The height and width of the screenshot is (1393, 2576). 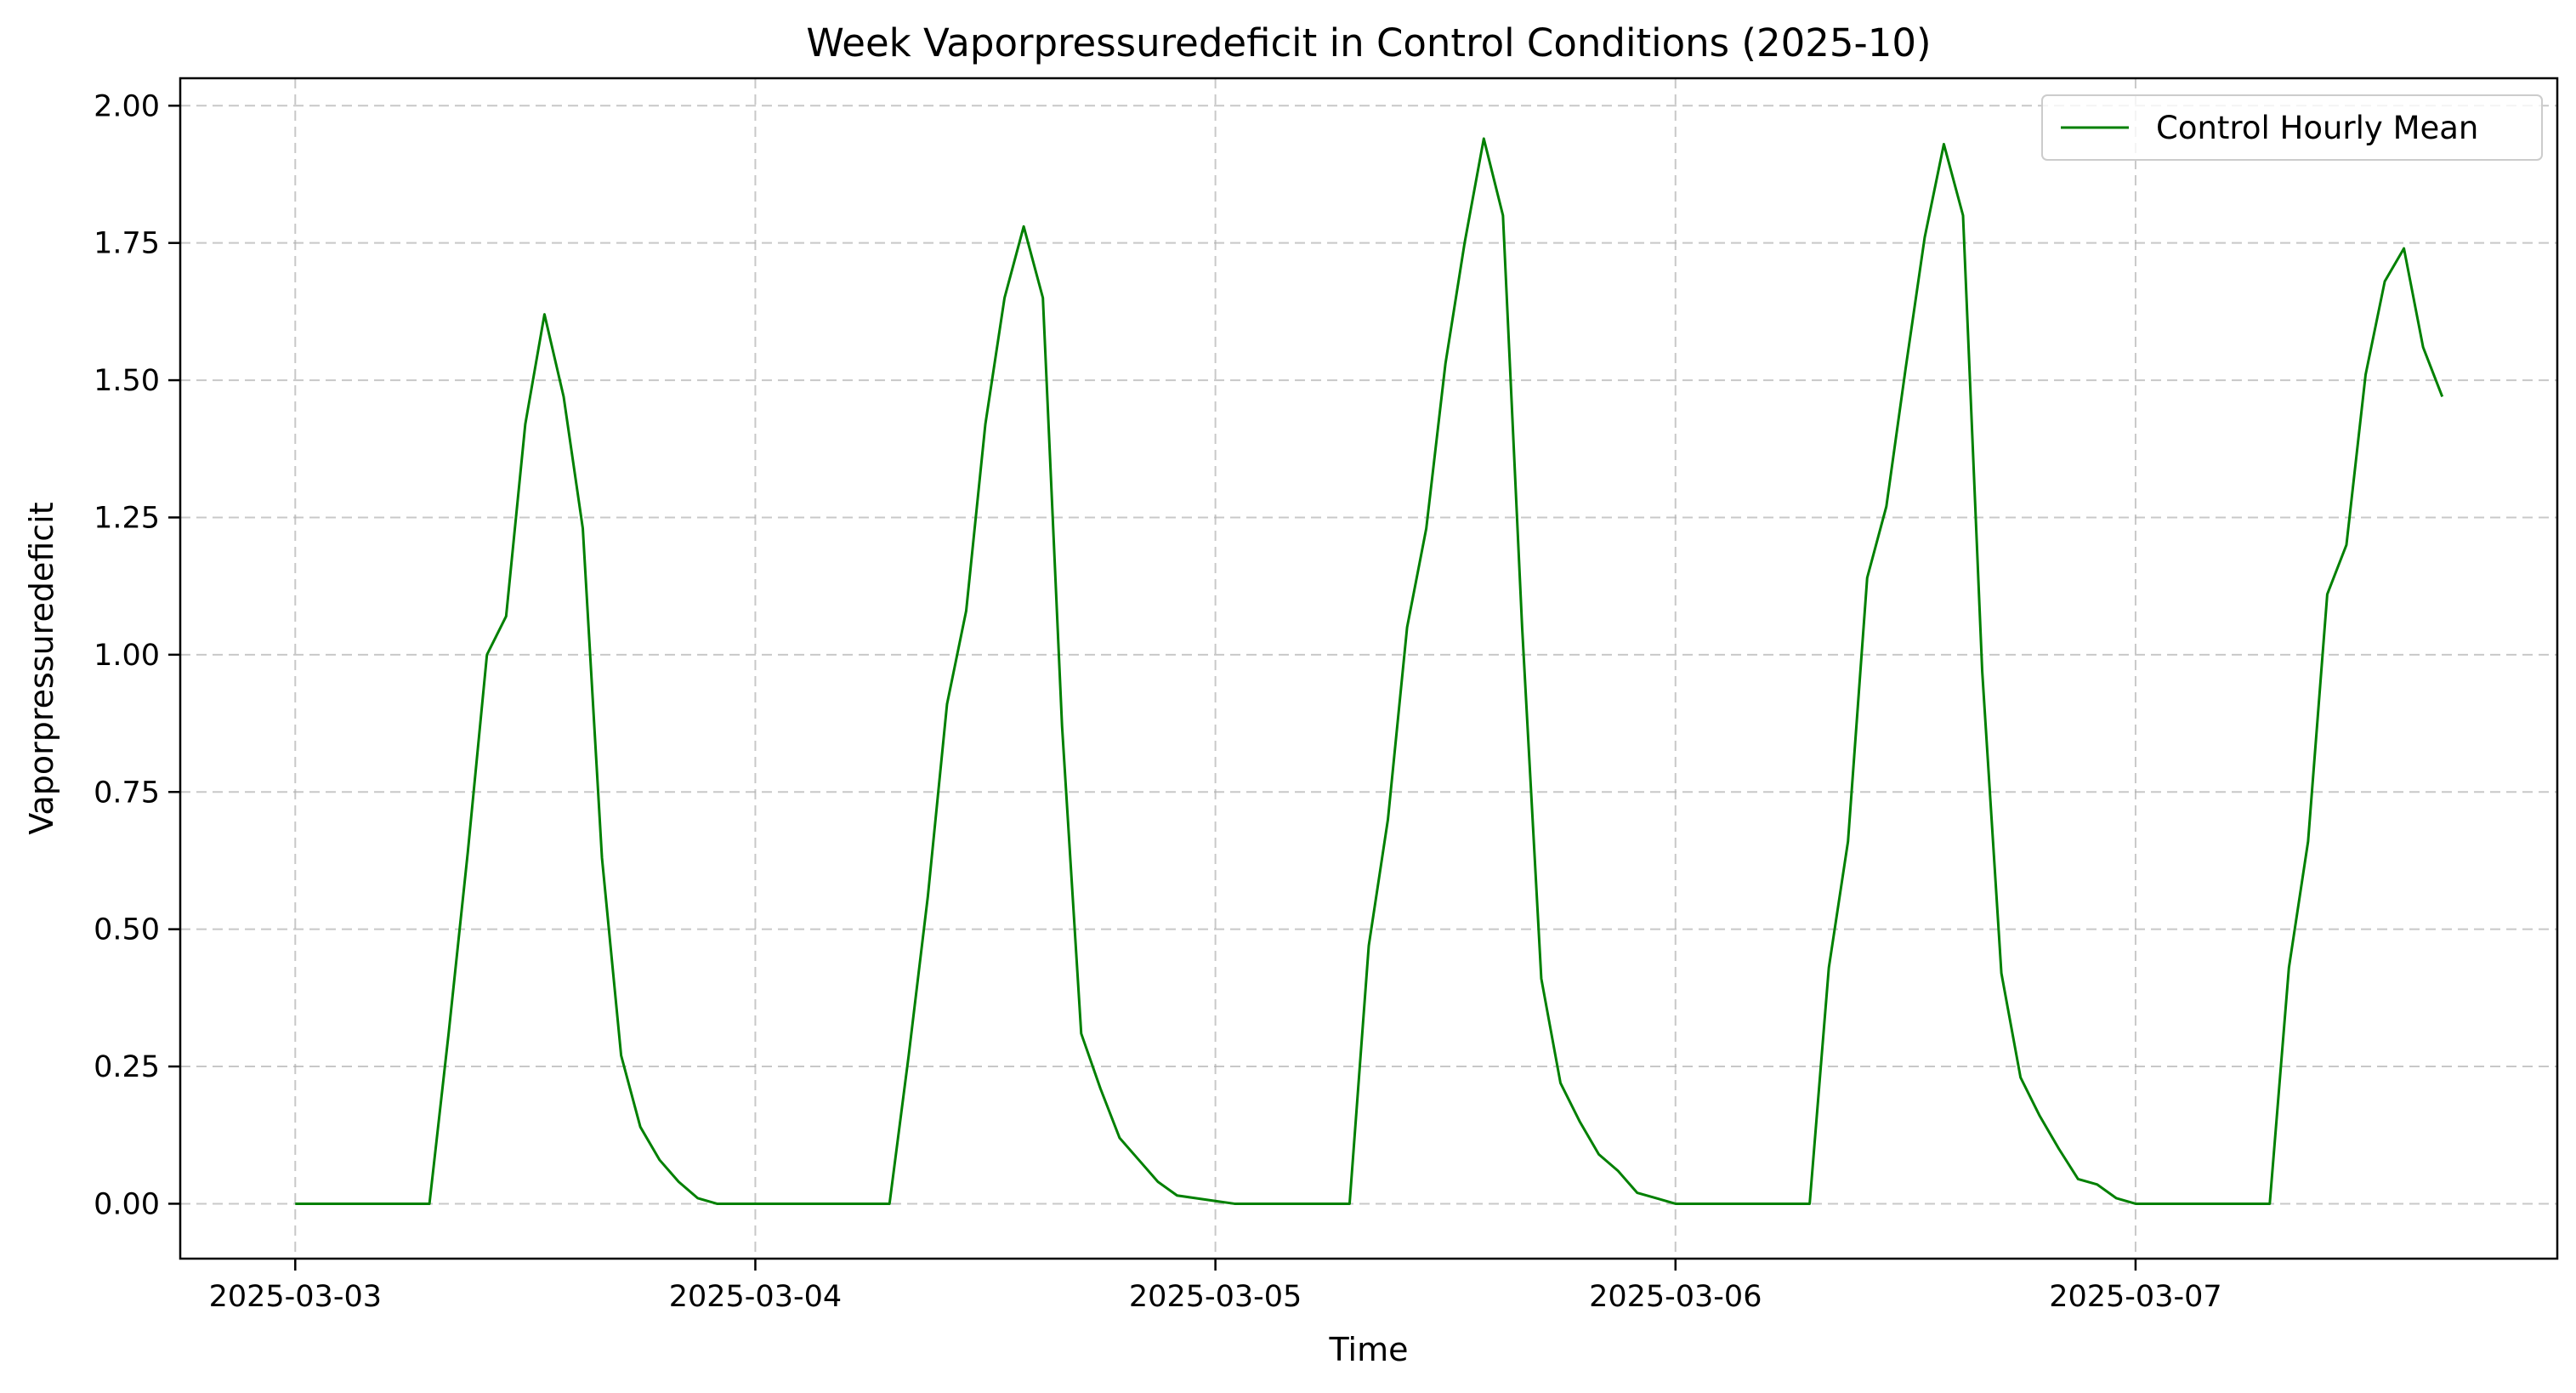 What do you see at coordinates (1215, 1297) in the screenshot?
I see `x-tick-label: 2025-03-05` at bounding box center [1215, 1297].